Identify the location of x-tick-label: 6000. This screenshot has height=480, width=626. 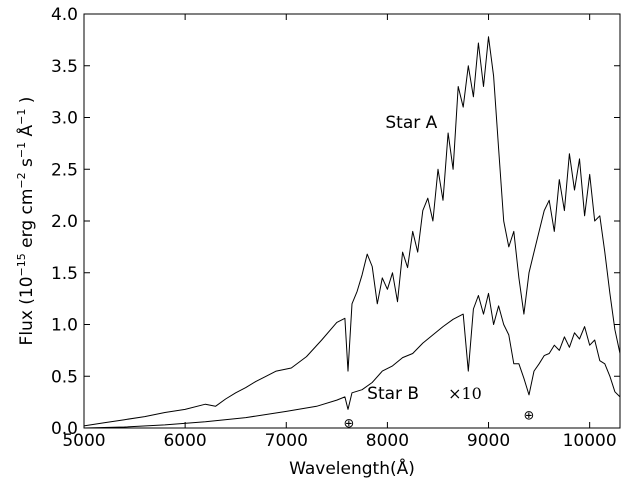
(184, 441).